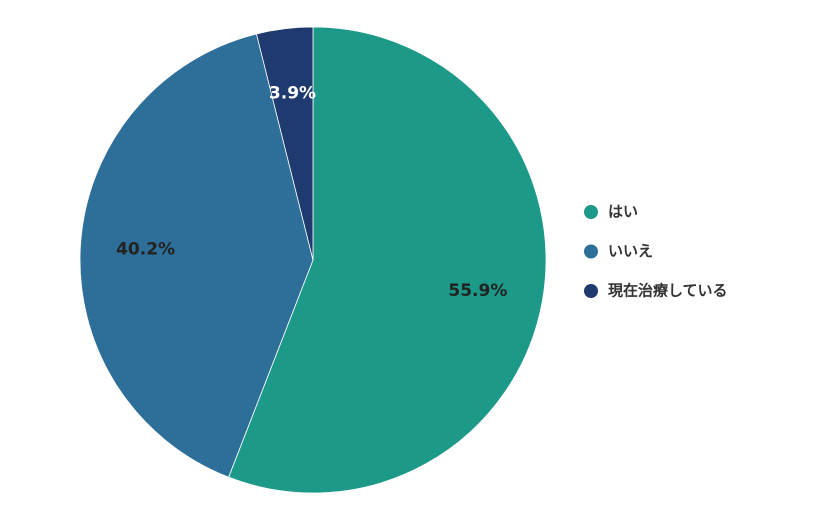 The height and width of the screenshot is (519, 840). Describe the element at coordinates (668, 291) in the screenshot. I see `legend-label: 現在治療している` at that location.